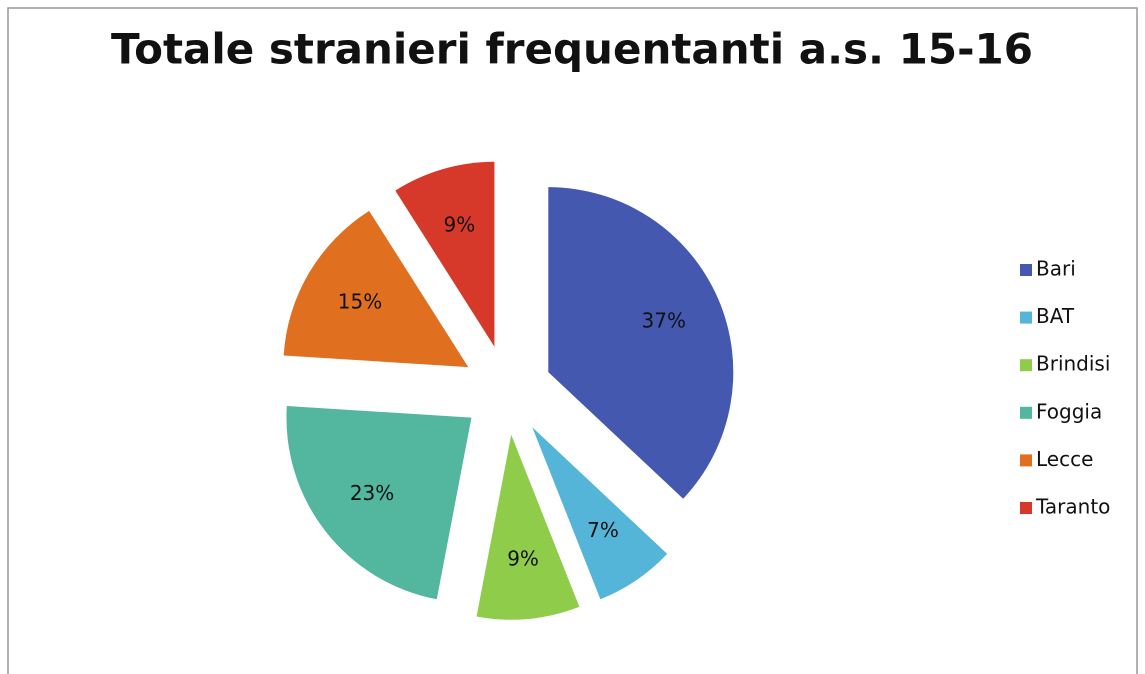  What do you see at coordinates (360, 302) in the screenshot?
I see `data-label: 15%` at bounding box center [360, 302].